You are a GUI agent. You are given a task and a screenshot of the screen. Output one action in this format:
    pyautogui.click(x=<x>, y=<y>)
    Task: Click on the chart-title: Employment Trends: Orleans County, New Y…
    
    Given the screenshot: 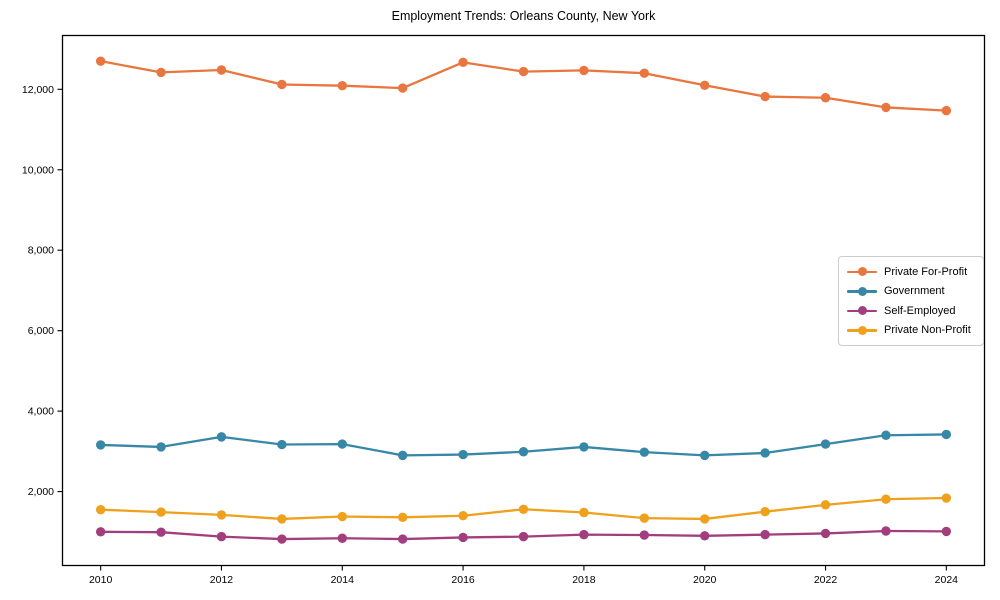 What is the action you would take?
    pyautogui.click(x=523, y=16)
    